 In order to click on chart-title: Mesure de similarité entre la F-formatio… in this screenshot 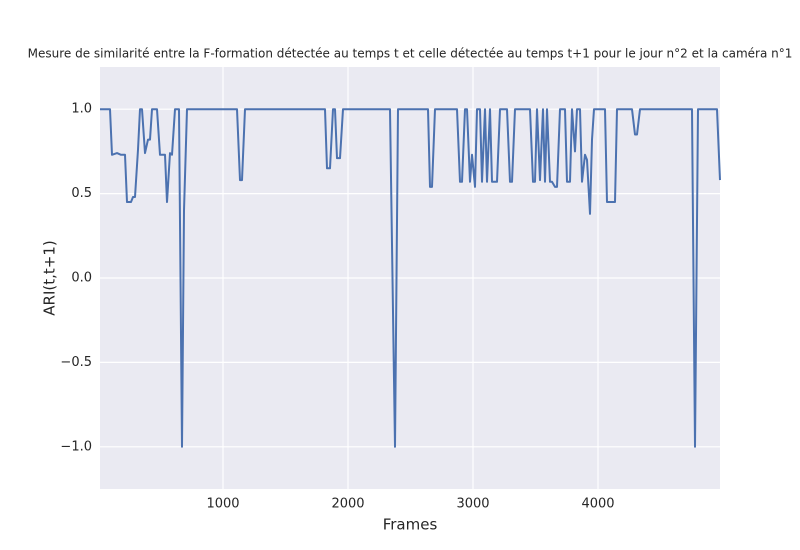, I will do `click(410, 54)`.